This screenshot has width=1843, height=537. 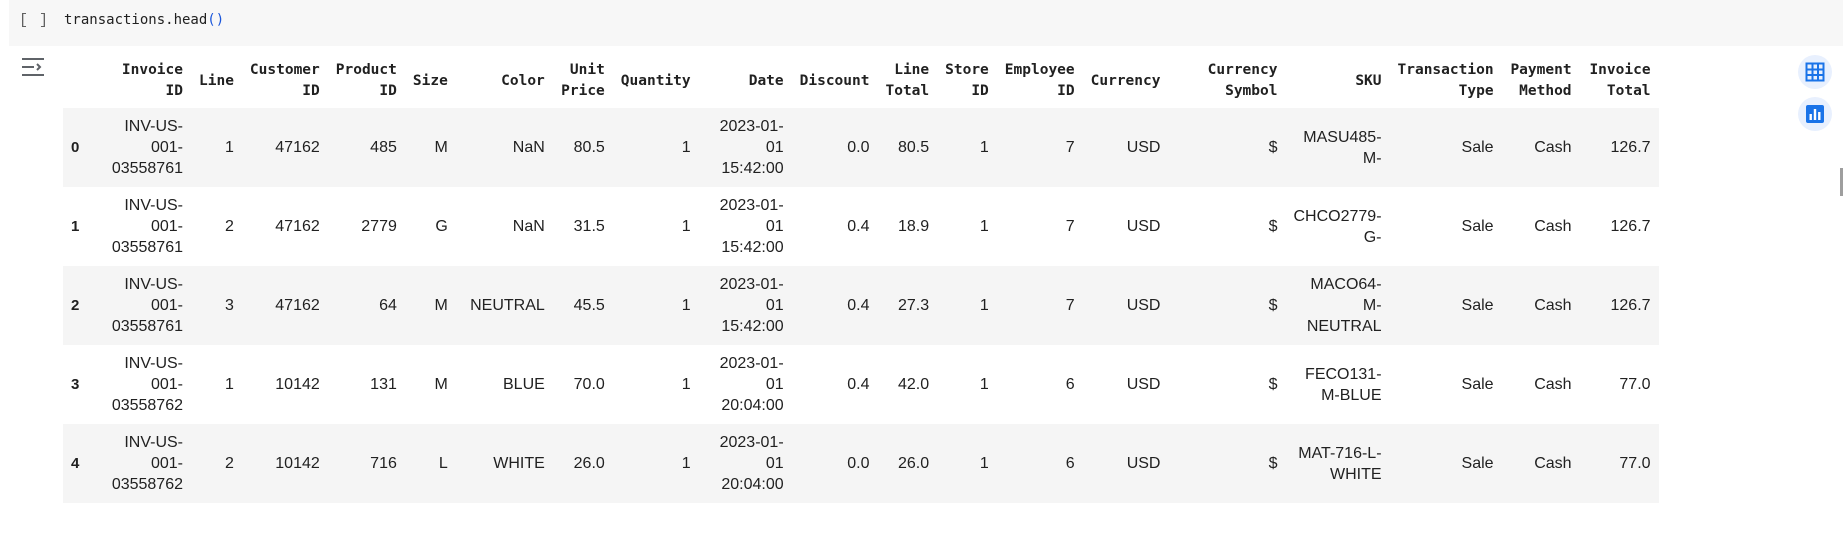 What do you see at coordinates (147, 384) in the screenshot?
I see `table-cell: INV-US-001-03558762` at bounding box center [147, 384].